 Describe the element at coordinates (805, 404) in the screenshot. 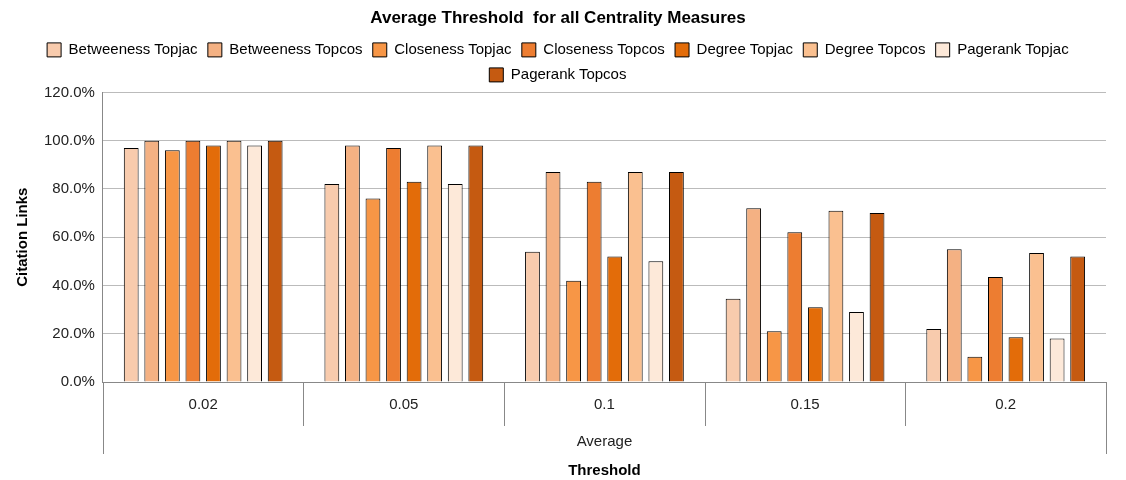

I see `x-tick-label: 0.15` at that location.